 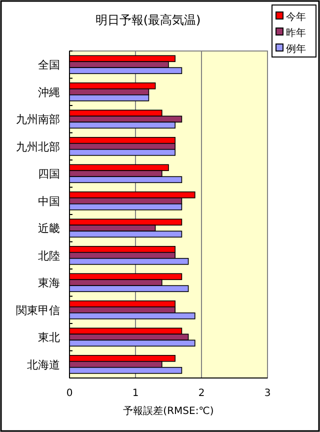 I want to click on y-tick-label: 四国, so click(x=49, y=174).